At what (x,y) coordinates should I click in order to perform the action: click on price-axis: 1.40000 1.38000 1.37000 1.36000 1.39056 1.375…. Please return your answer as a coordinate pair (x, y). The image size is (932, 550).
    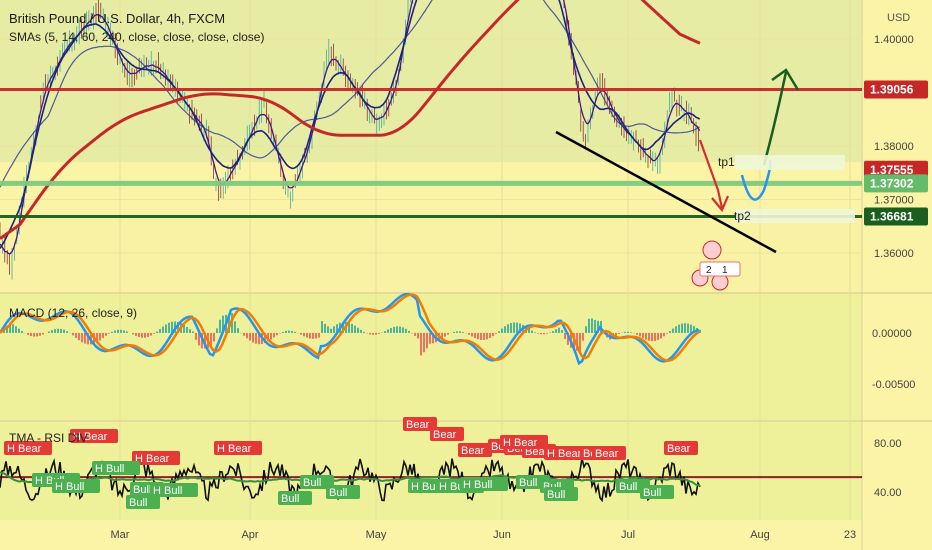
    Looking at the image, I should click on (896, 266).